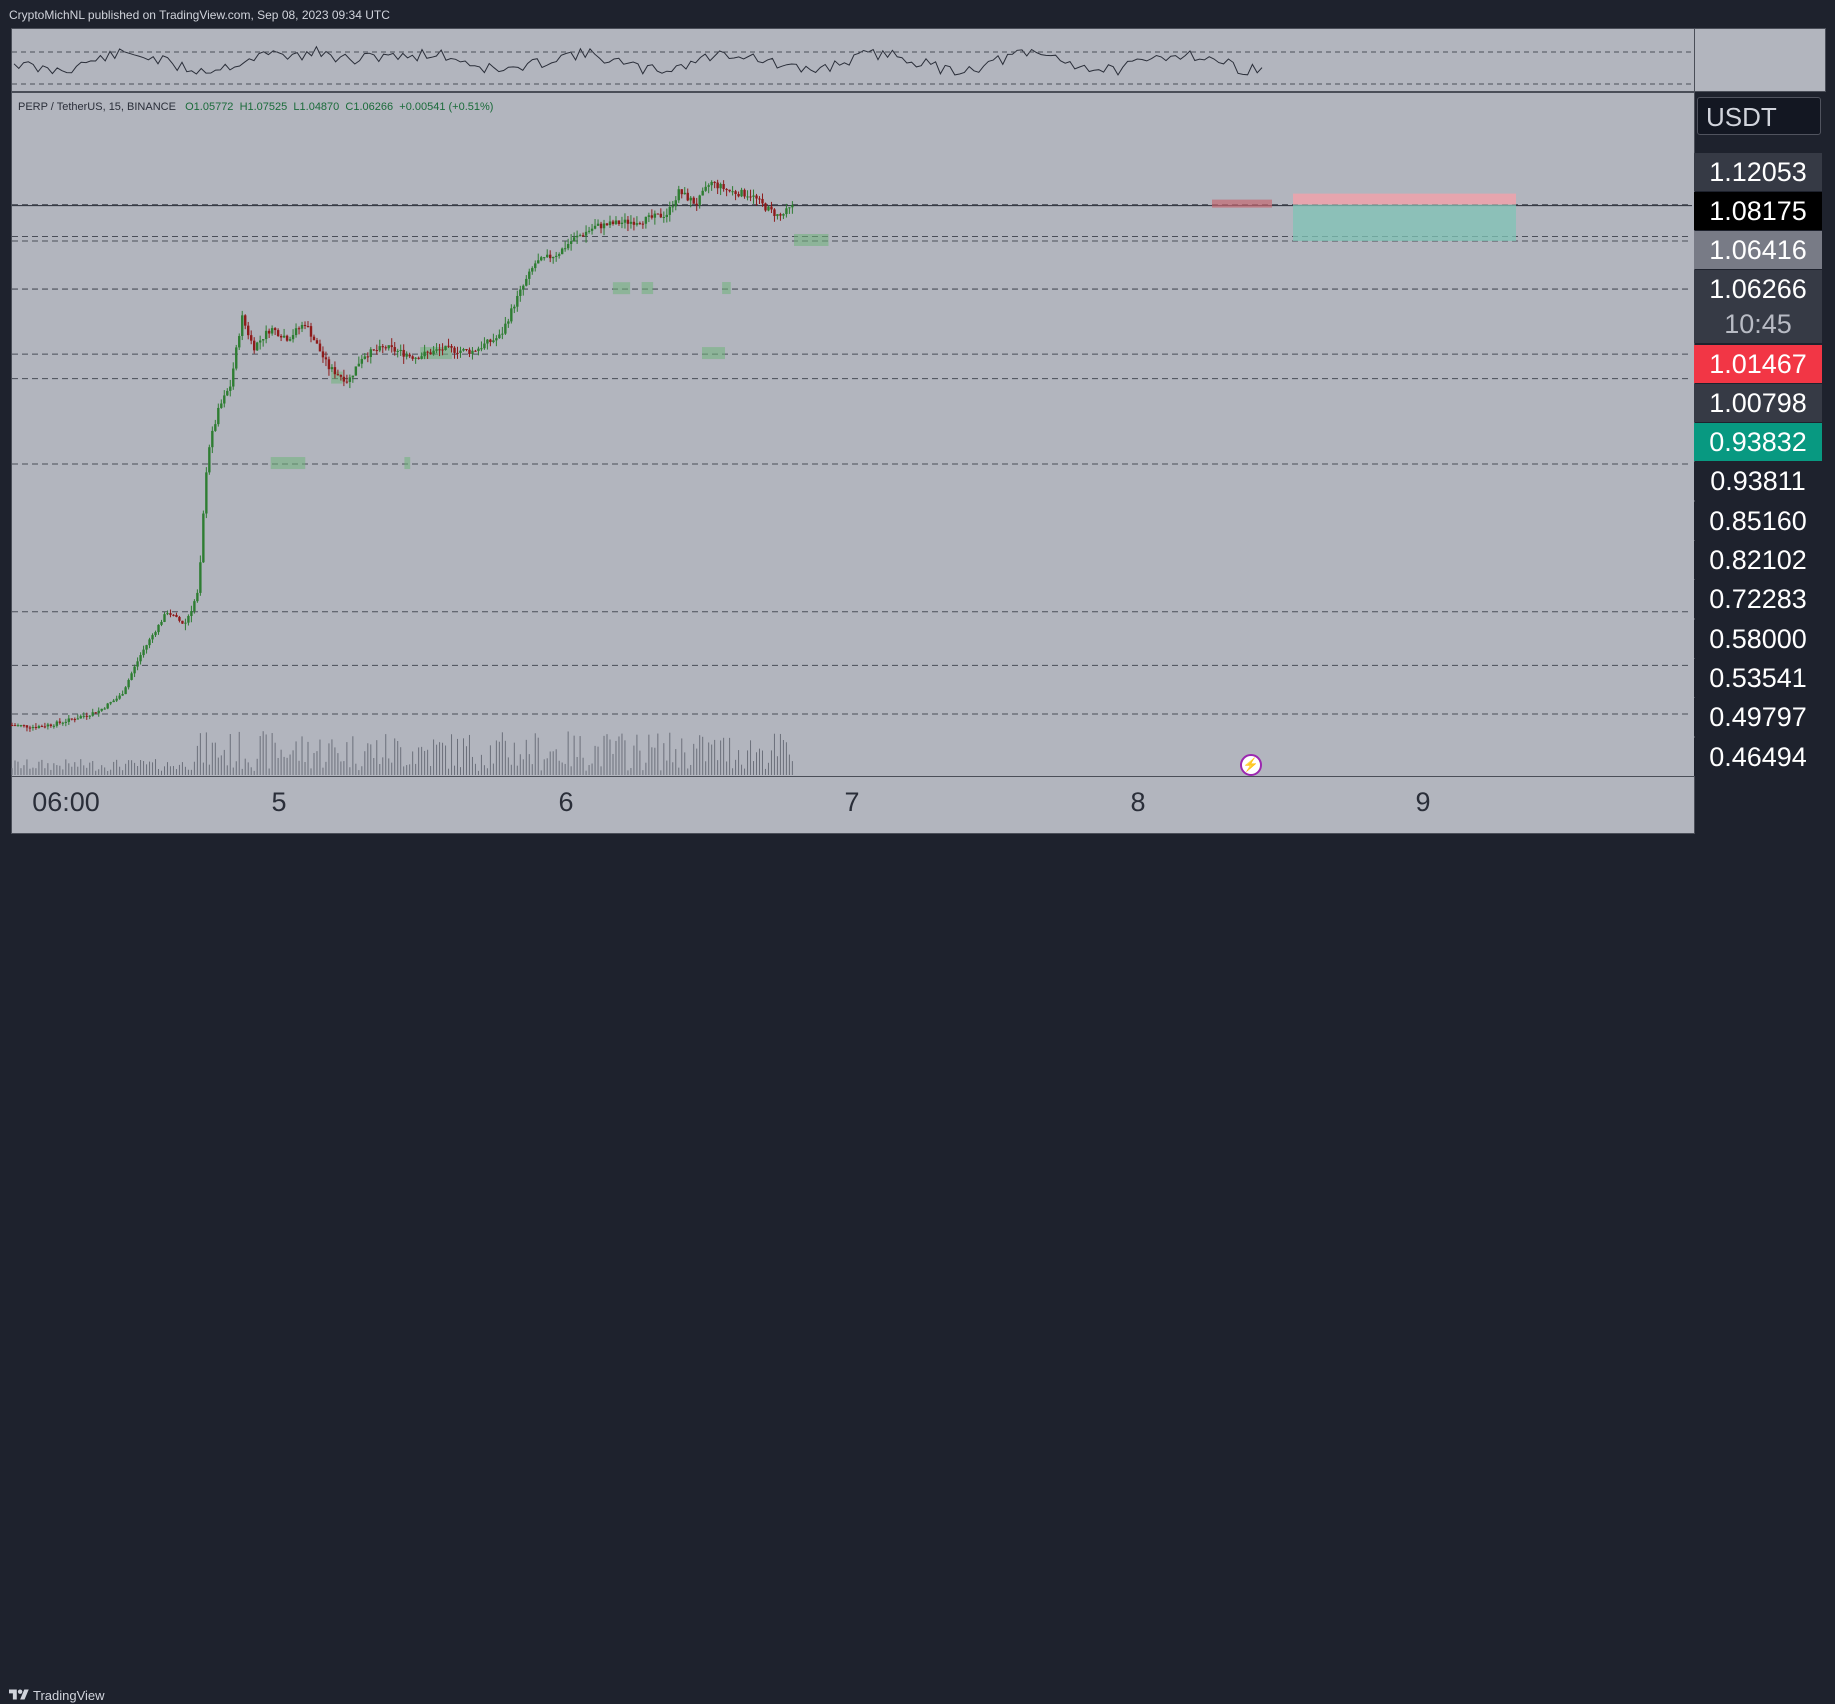 This screenshot has width=1835, height=1704. What do you see at coordinates (1404, 222) in the screenshot?
I see `take-profit-zone` at bounding box center [1404, 222].